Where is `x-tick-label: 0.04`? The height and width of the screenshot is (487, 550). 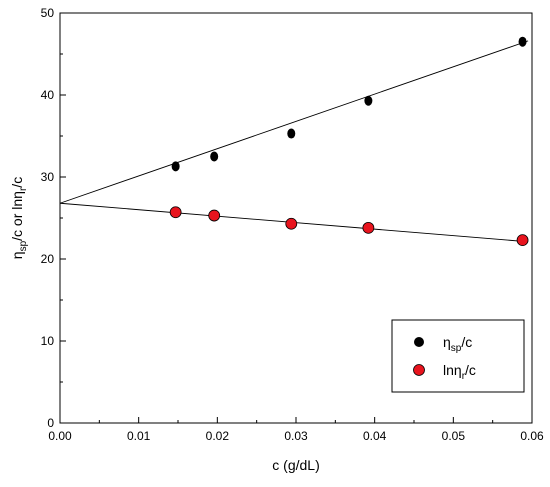
x-tick-label: 0.04 is located at coordinates (375, 436).